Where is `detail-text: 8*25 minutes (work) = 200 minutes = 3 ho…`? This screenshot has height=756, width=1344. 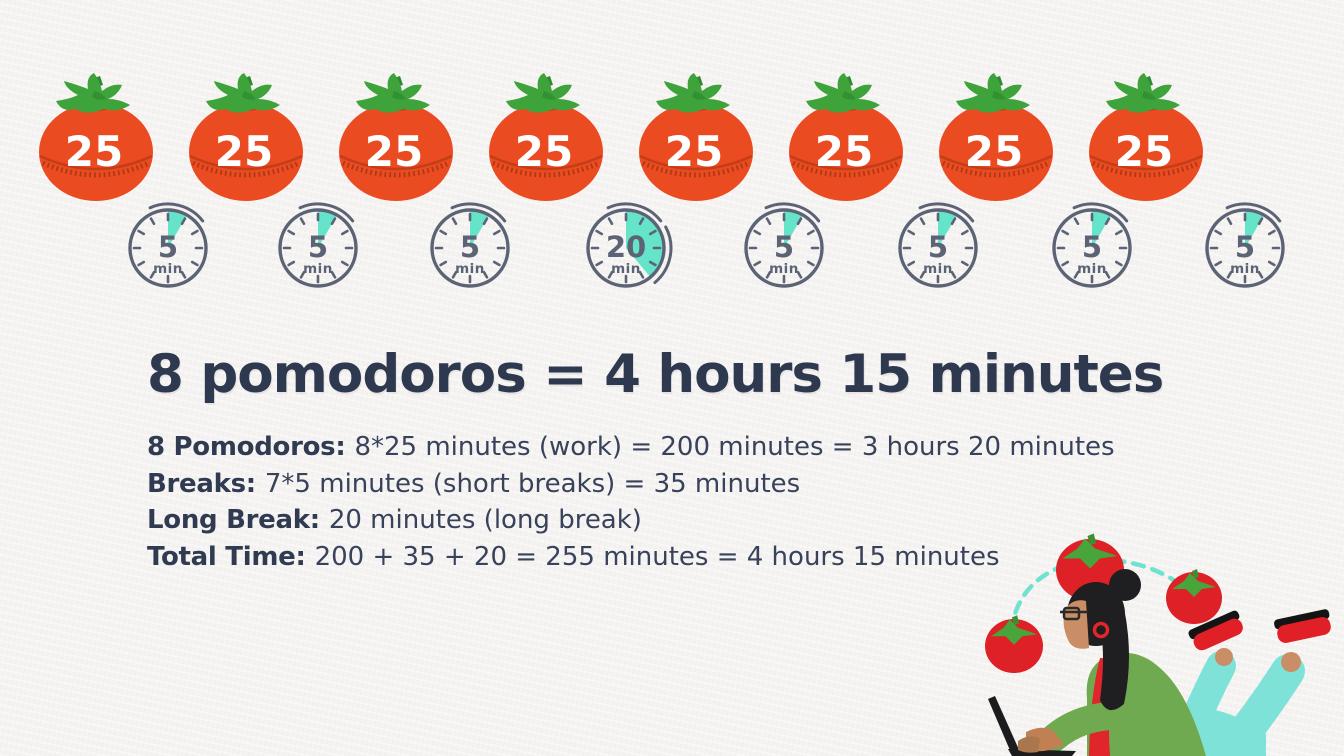
detail-text: 8*25 minutes (work) = 200 minutes = 3 ho… is located at coordinates (734, 447).